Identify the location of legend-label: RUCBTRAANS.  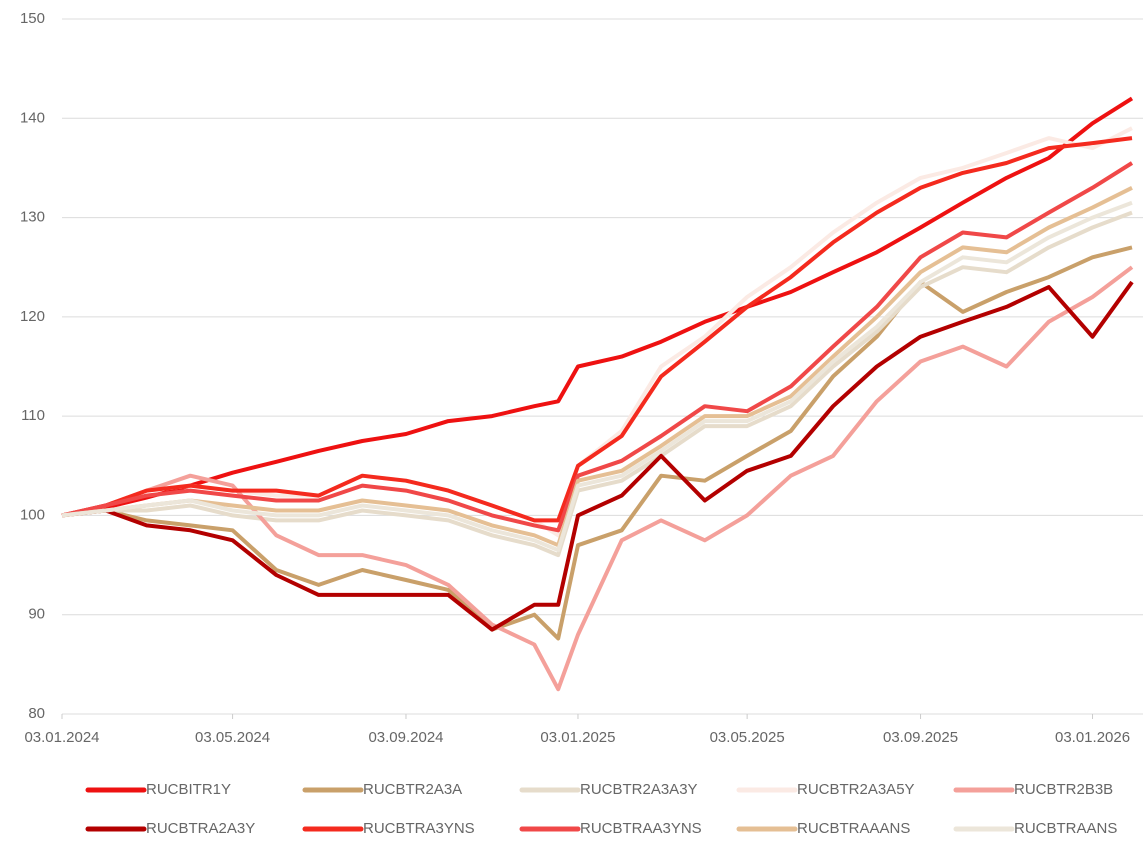
(1065, 828).